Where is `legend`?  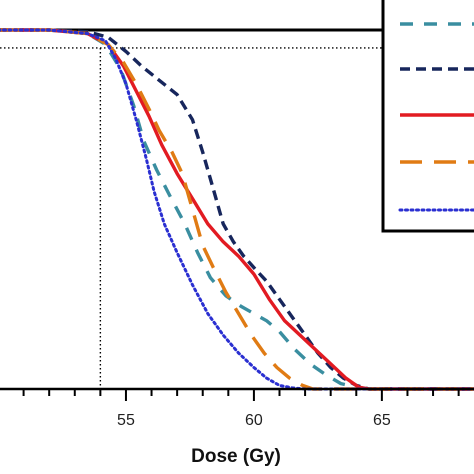 legend is located at coordinates (427, 116).